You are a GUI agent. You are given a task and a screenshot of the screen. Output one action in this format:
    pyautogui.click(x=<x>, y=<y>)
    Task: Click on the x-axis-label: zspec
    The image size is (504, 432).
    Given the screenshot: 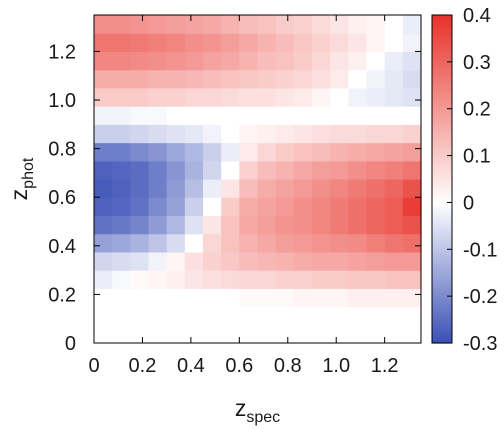 What is the action you would take?
    pyautogui.click(x=257, y=410)
    